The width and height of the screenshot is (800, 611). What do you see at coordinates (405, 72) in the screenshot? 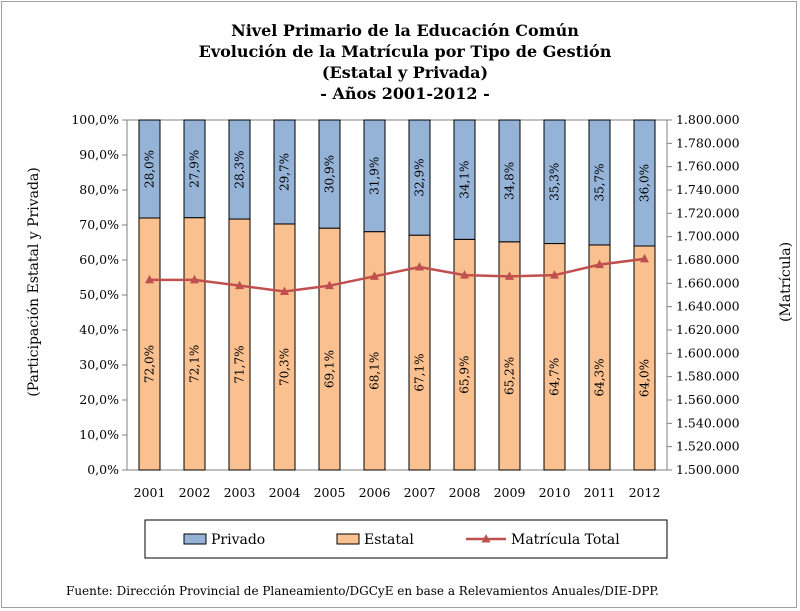
I see `title-line: (Estatal y Privada)` at bounding box center [405, 72].